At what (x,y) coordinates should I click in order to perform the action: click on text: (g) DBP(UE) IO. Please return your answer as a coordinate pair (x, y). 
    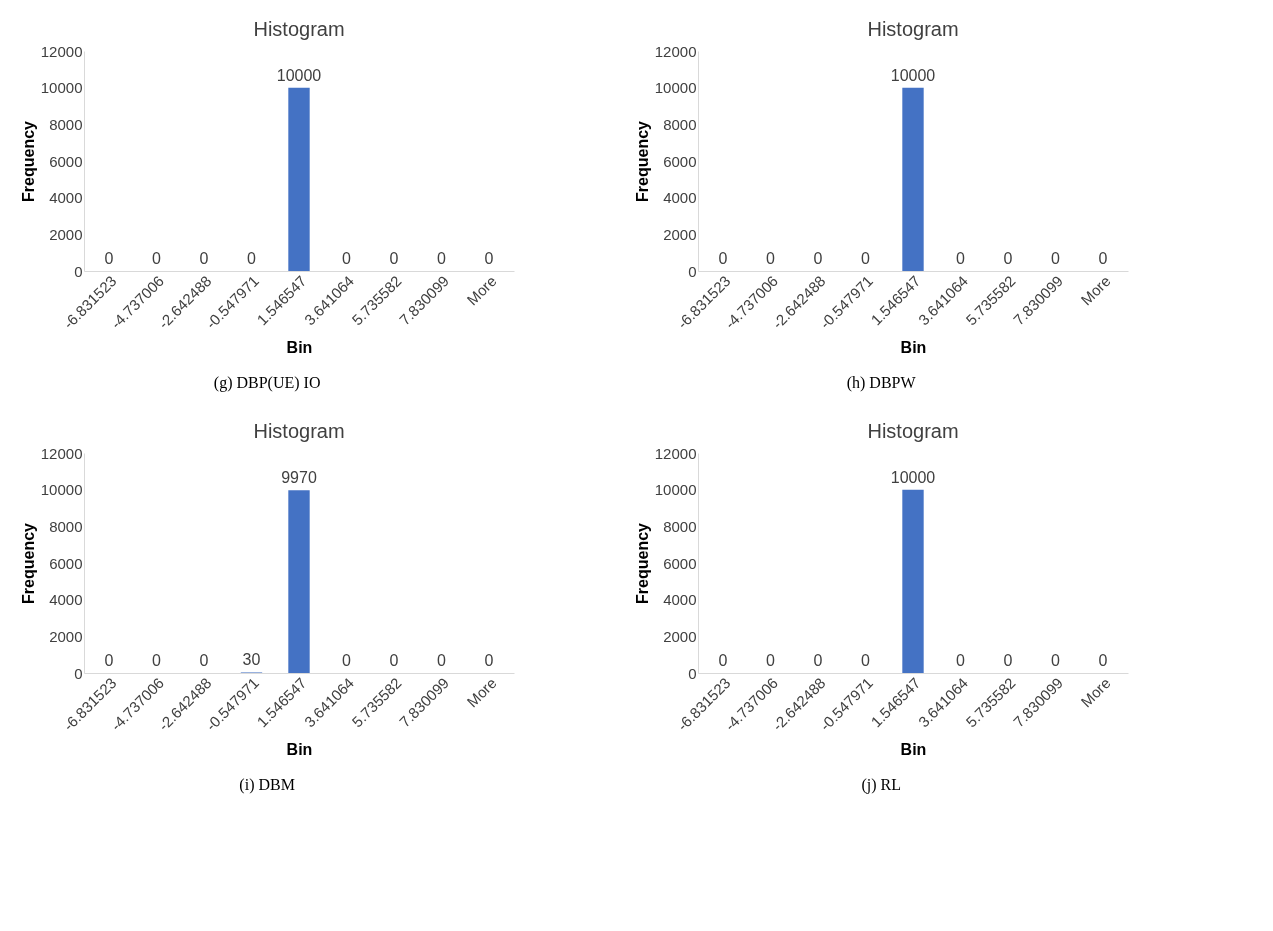
    Looking at the image, I should click on (267, 383).